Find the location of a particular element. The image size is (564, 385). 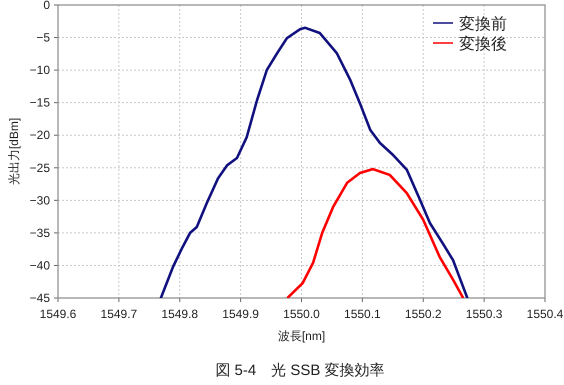

x-tick-label: 1550.2 is located at coordinates (423, 314).